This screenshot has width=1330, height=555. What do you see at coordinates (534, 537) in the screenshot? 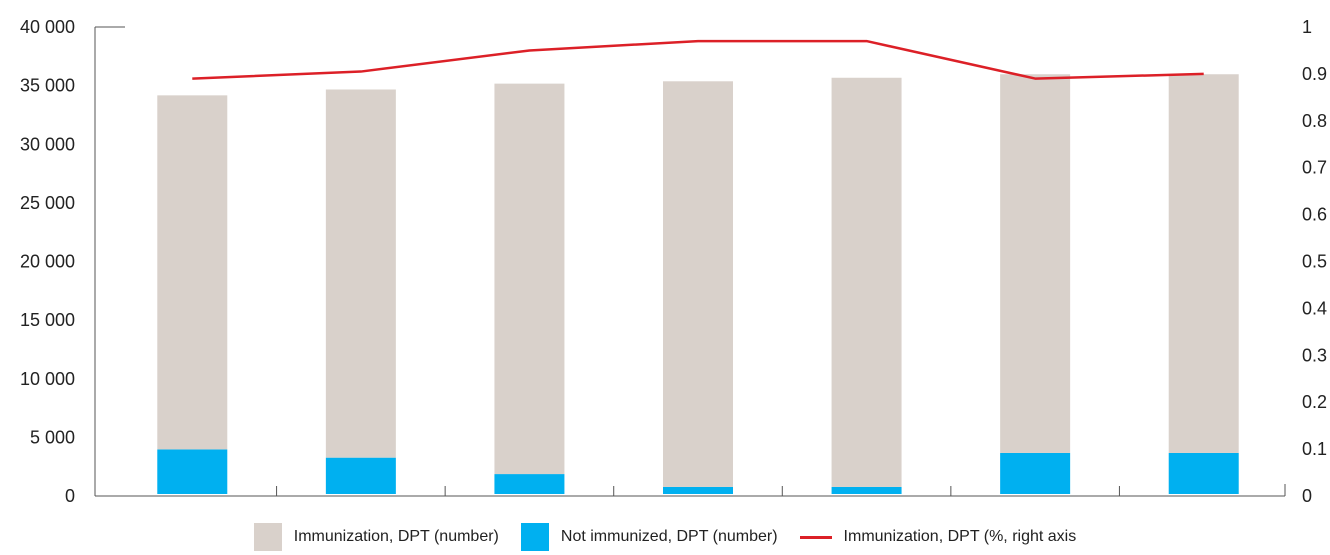
I see `legend-swatch-not-immunized` at bounding box center [534, 537].